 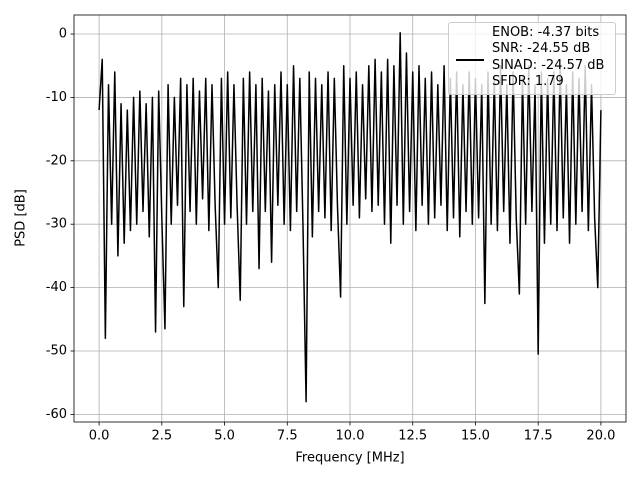 I want to click on y-tick-label: -10, so click(x=56, y=97).